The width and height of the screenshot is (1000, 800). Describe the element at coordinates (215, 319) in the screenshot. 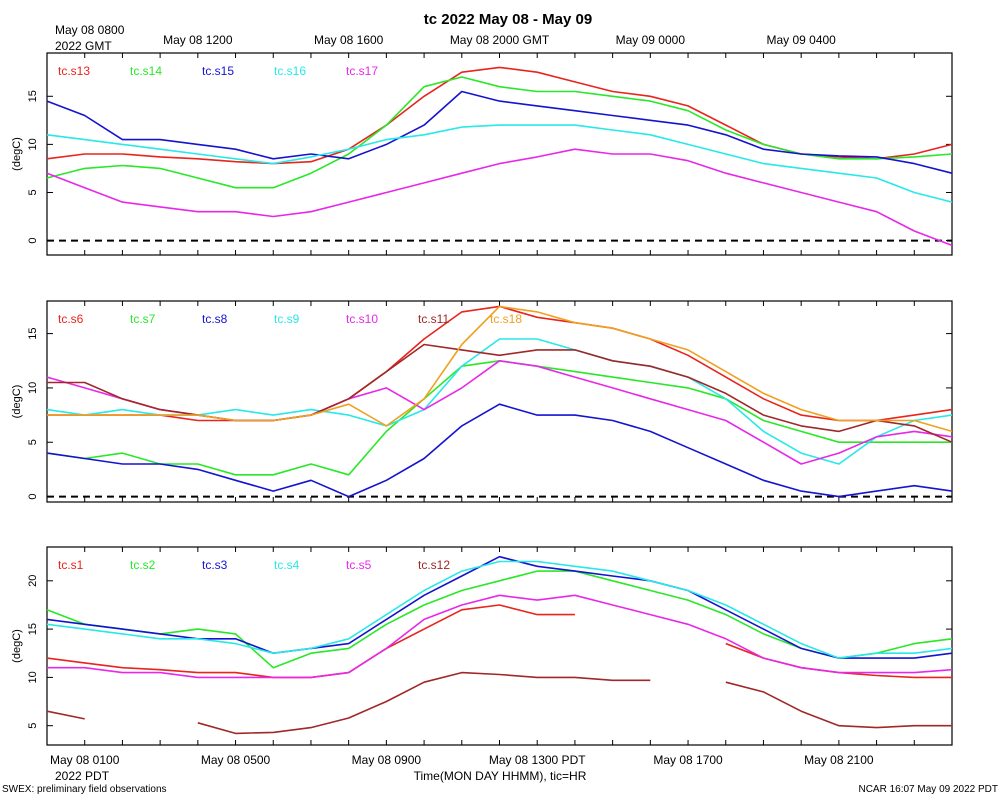

I see `legend-tc-s8: tc.s8` at that location.